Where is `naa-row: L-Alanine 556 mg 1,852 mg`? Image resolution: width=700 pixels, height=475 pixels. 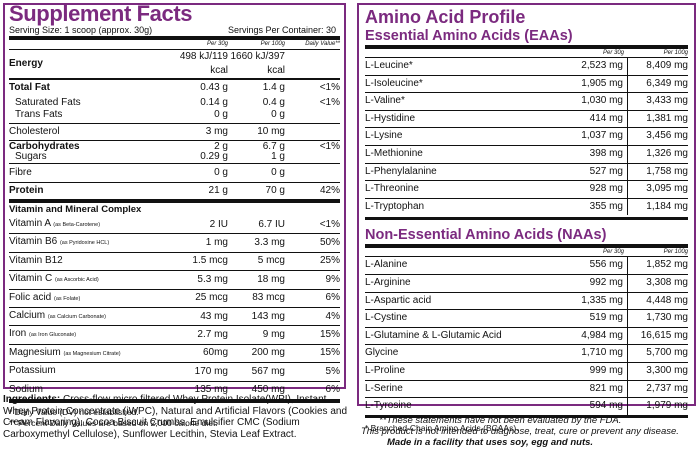 naa-row: L-Alanine 556 mg 1,852 mg is located at coordinates (526, 266).